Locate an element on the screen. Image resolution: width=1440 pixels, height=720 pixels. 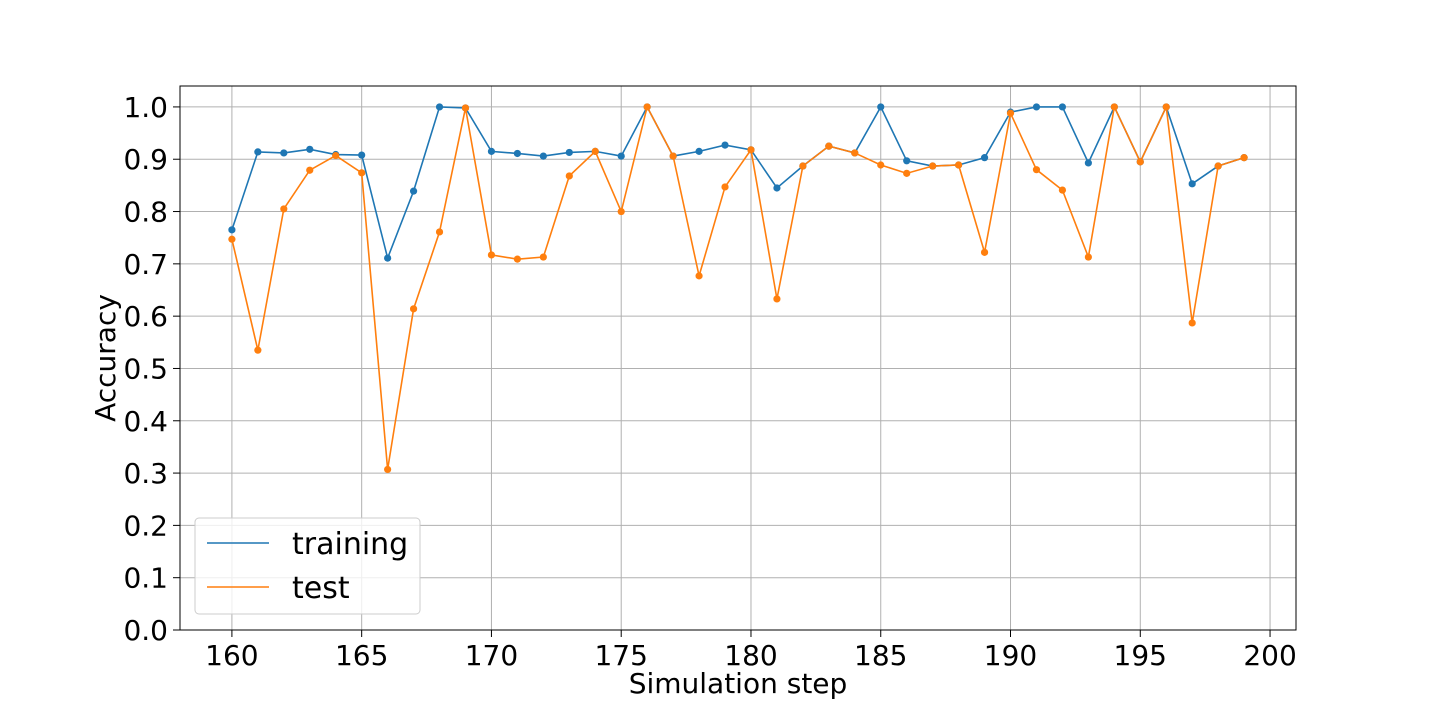
y-axis-title: Accuracy is located at coordinates (105, 358).